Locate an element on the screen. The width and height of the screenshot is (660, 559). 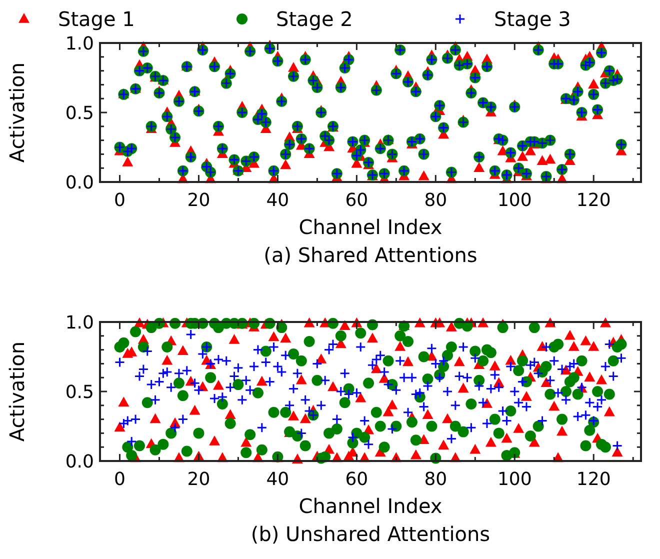
legend-label: Stage 1 is located at coordinates (96, 19).